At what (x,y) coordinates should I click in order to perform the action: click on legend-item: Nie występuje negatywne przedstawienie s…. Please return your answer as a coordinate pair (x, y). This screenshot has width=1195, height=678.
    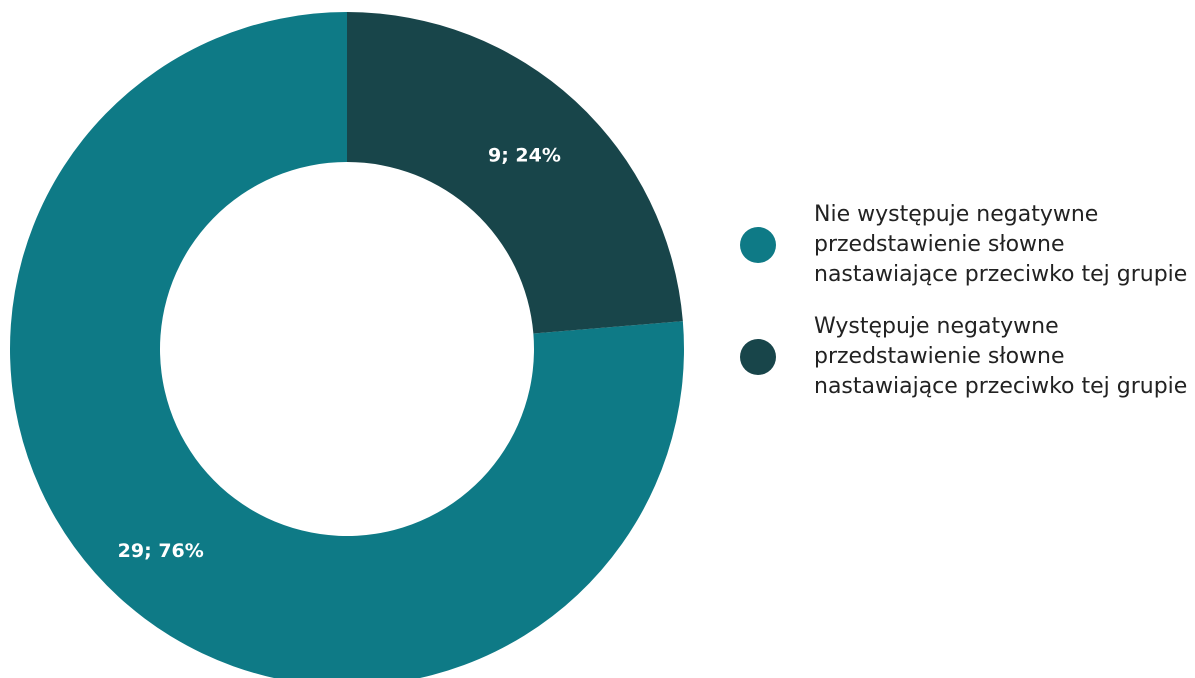
    Looking at the image, I should click on (965, 245).